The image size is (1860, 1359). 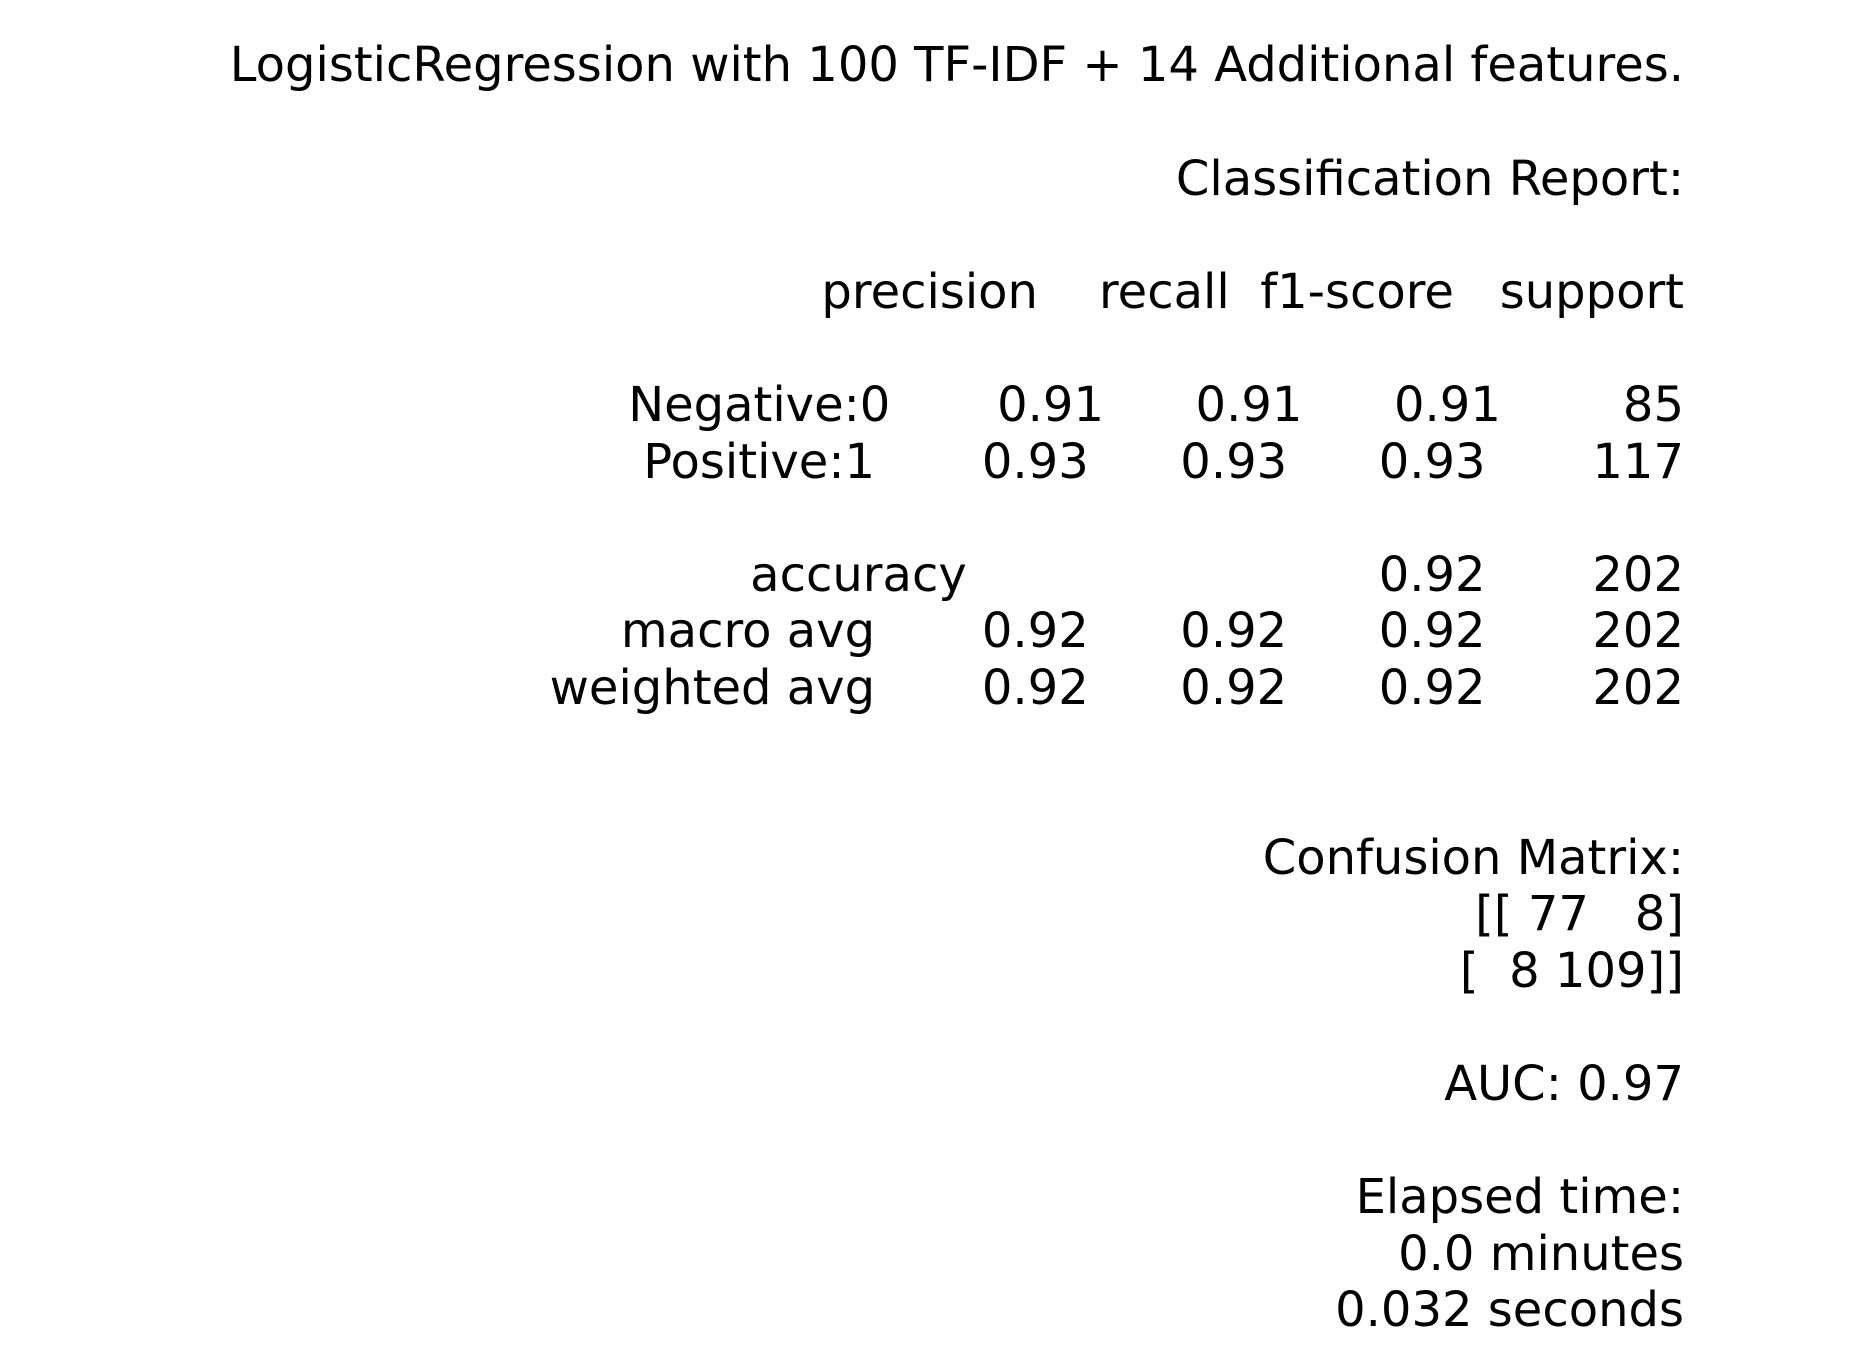 I want to click on elapsed-seconds: 0.032 seconds, so click(x=1509, y=1310).